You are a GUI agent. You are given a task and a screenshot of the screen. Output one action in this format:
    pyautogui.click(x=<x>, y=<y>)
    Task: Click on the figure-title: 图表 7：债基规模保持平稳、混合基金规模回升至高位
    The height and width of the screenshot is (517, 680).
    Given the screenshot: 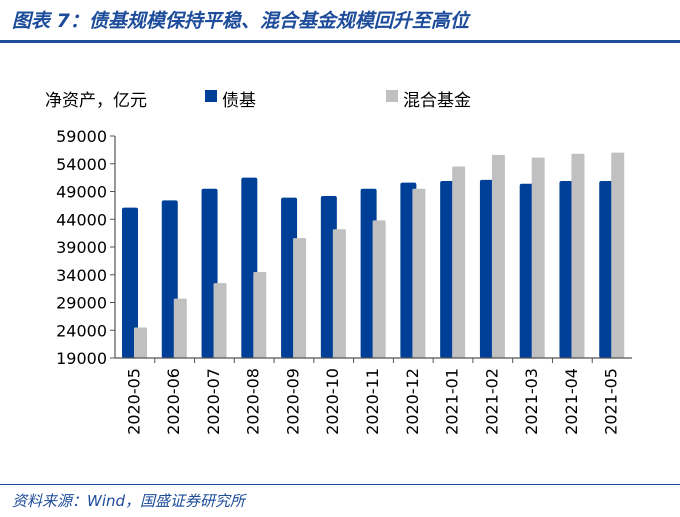 What is the action you would take?
    pyautogui.click(x=240, y=21)
    